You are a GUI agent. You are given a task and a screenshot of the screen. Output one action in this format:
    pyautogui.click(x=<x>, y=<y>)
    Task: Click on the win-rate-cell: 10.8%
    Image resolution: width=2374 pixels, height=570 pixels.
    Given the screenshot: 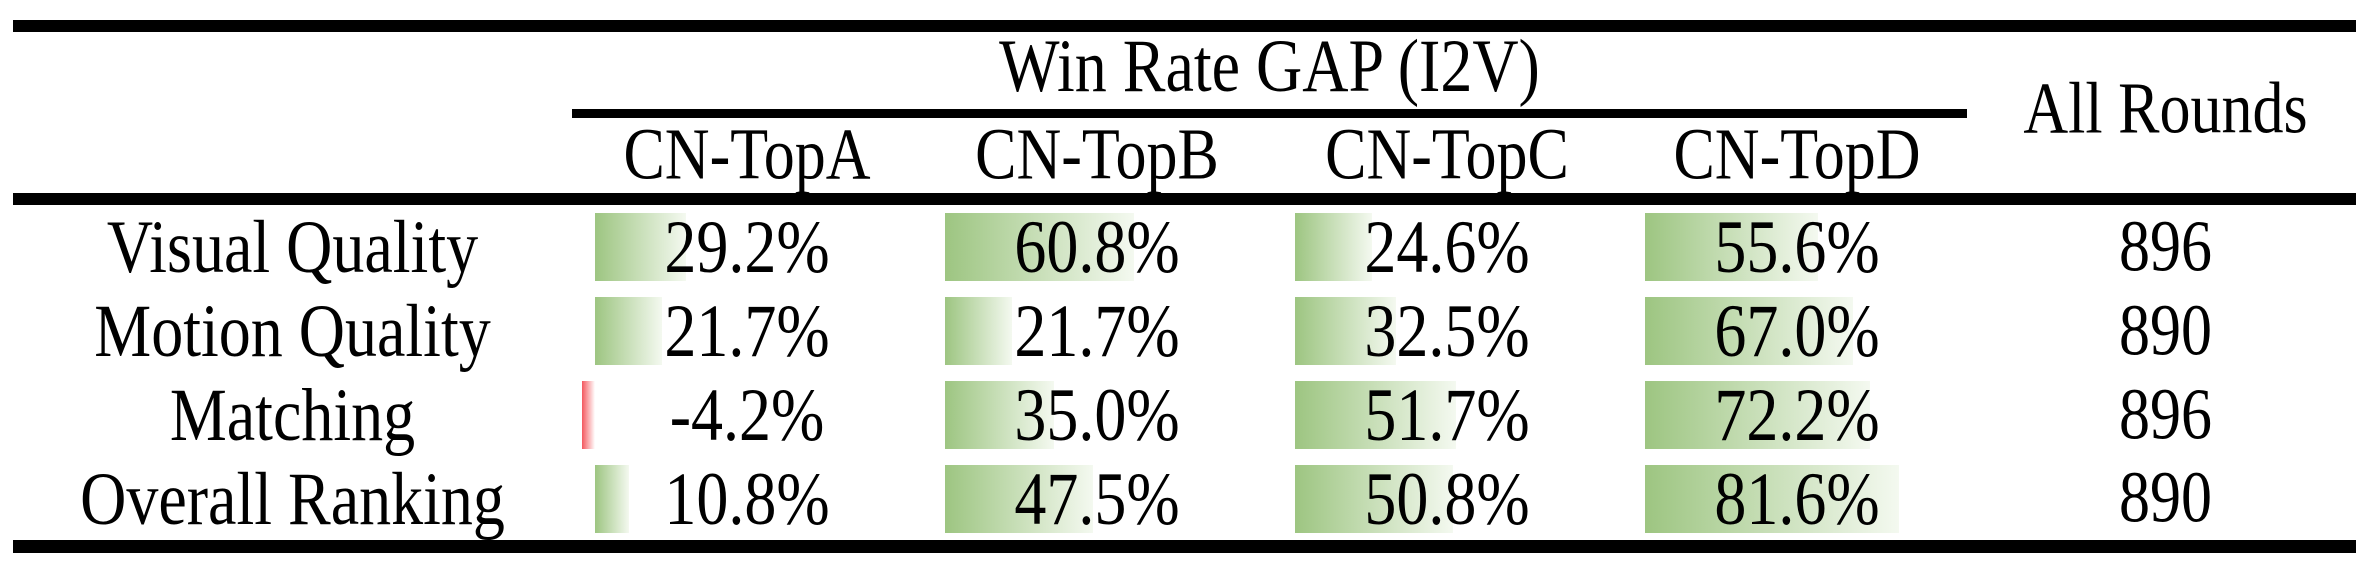 What is the action you would take?
    pyautogui.click(x=747, y=498)
    